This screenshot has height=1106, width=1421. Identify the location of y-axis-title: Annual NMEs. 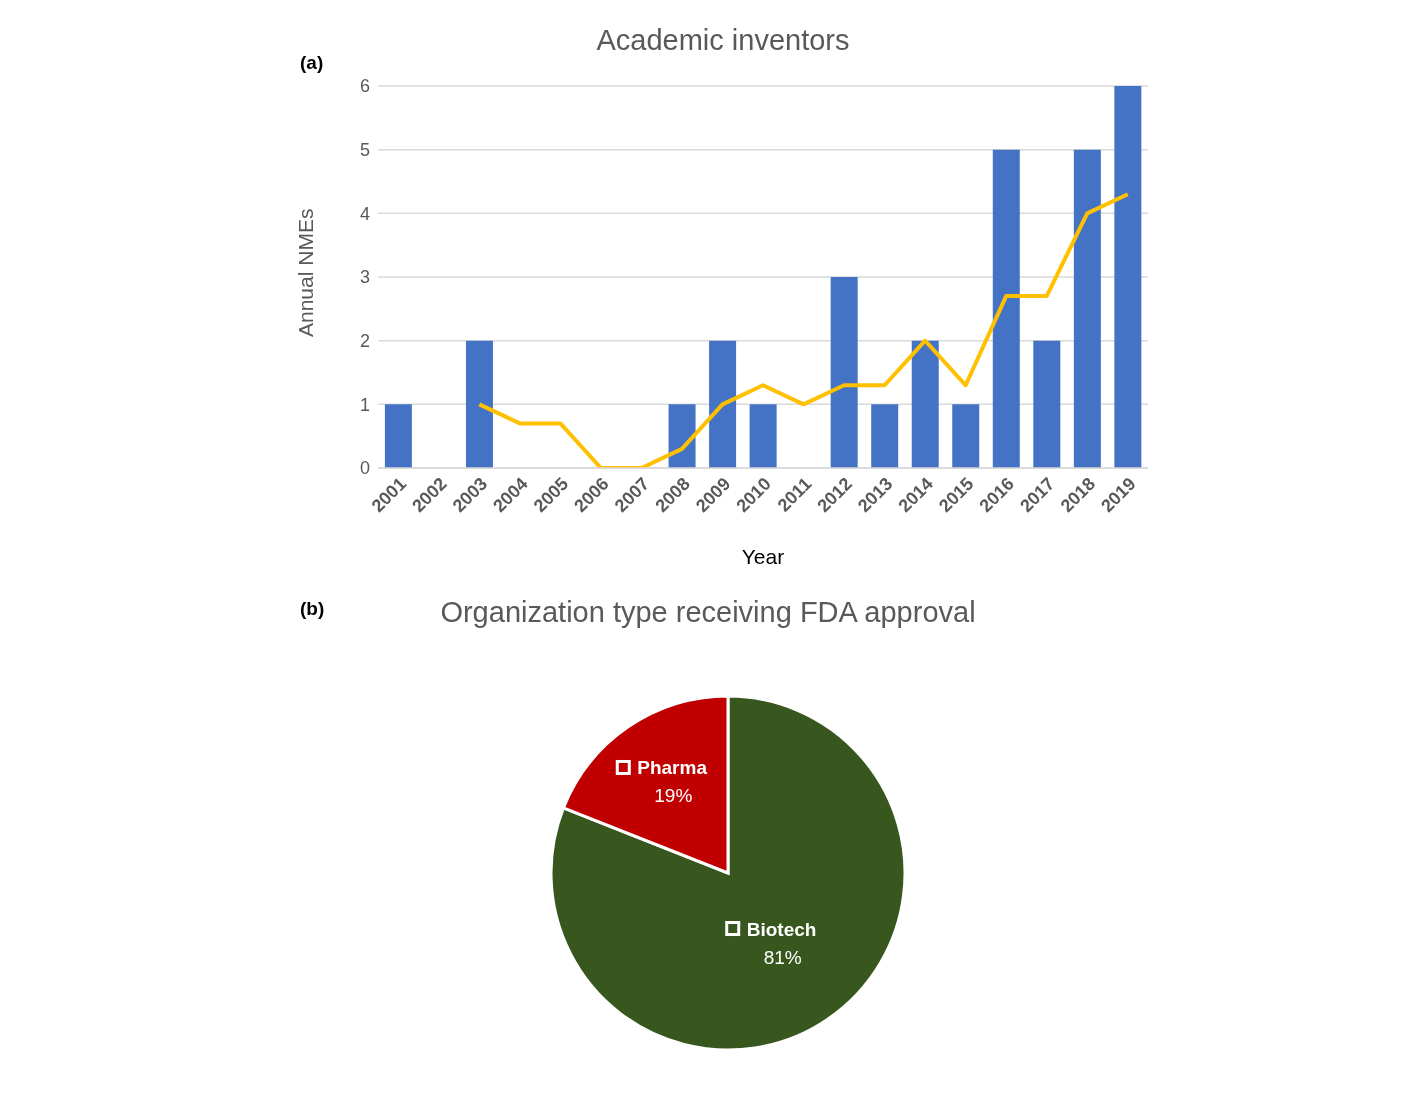
(306, 272).